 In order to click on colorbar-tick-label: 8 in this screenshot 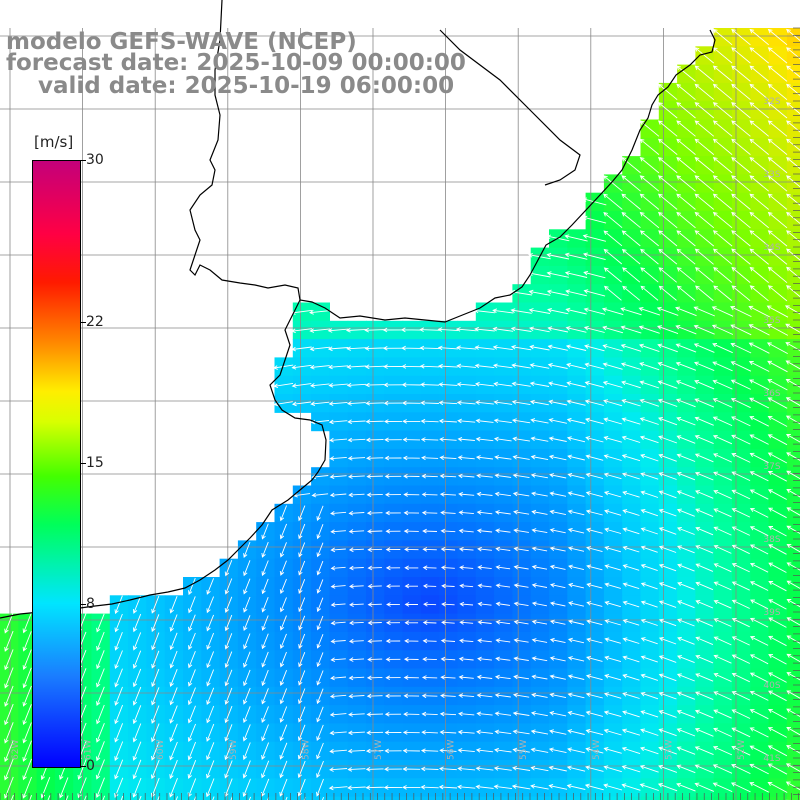, I will do `click(90, 604)`.